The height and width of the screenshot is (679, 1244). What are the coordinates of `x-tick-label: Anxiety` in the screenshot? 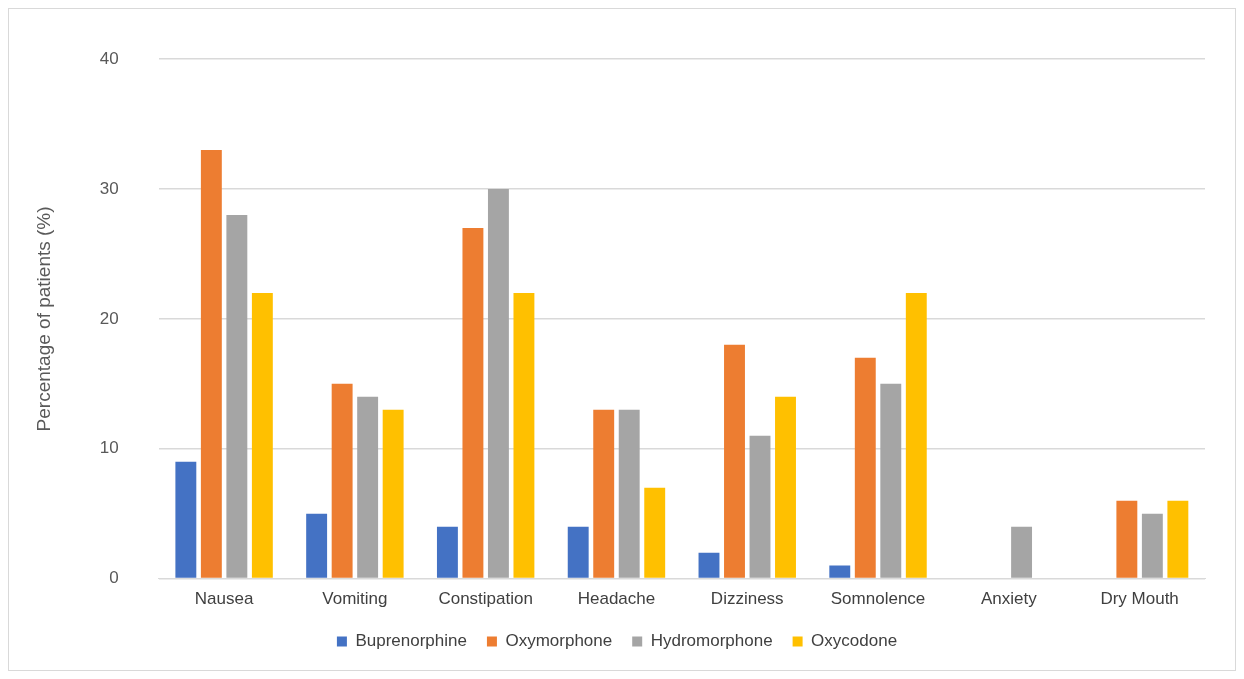 It's located at (1009, 599).